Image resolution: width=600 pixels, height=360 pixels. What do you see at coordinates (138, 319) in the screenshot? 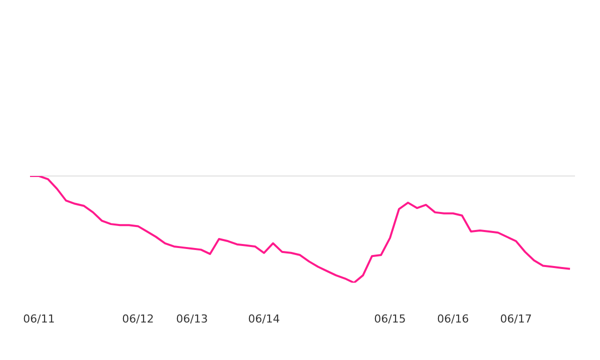
I see `x-tick-label: 06/12` at bounding box center [138, 319].